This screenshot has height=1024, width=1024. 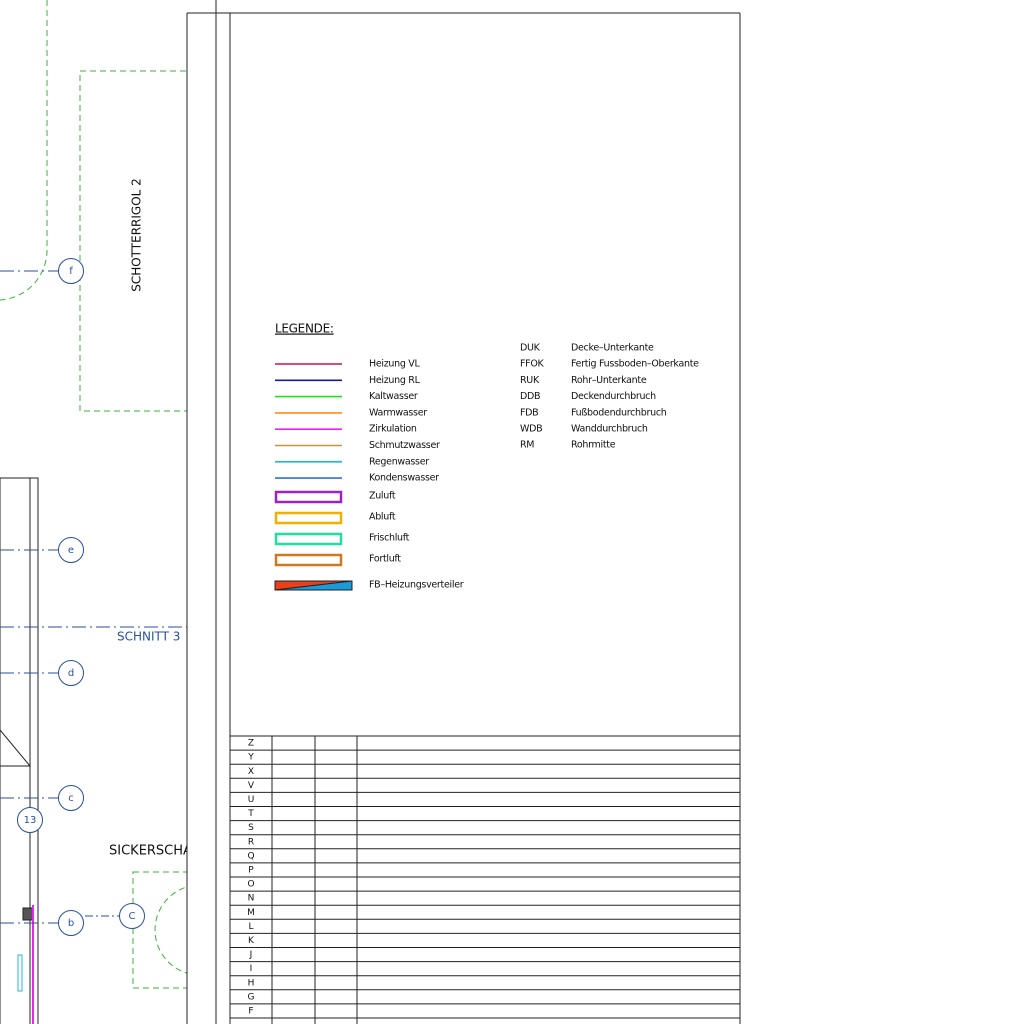 What do you see at coordinates (398, 412) in the screenshot?
I see `legend-label: Warmwasser` at bounding box center [398, 412].